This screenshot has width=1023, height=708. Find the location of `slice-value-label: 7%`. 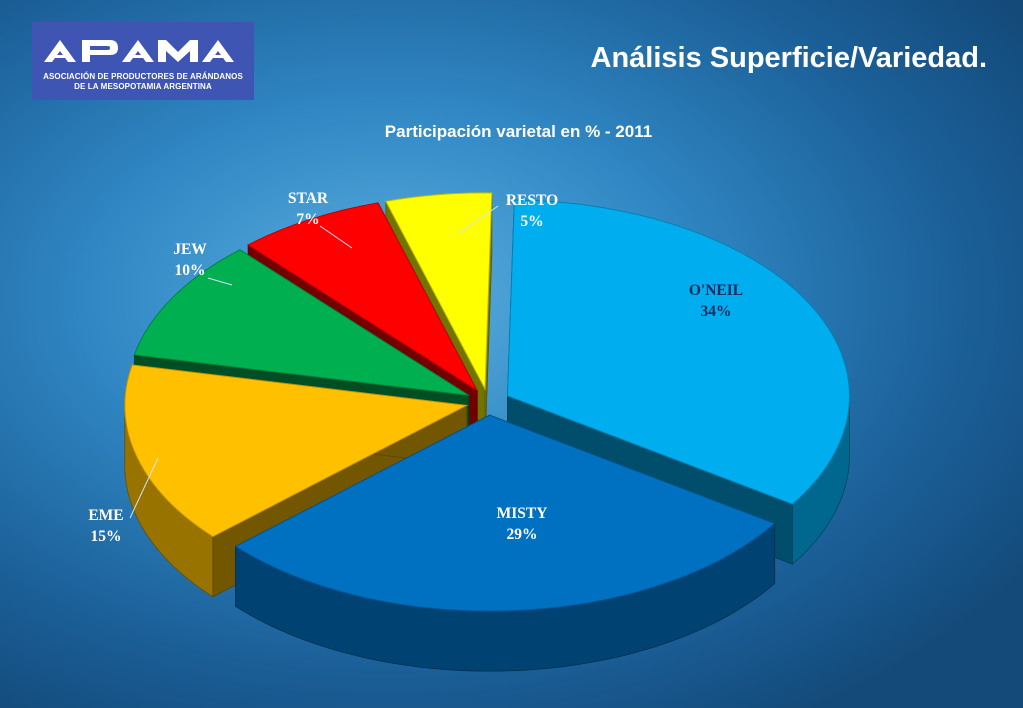

slice-value-label: 7% is located at coordinates (307, 219).